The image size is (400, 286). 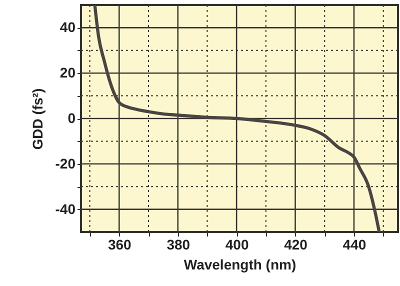 I want to click on y-tick-label: 40, so click(x=68, y=27).